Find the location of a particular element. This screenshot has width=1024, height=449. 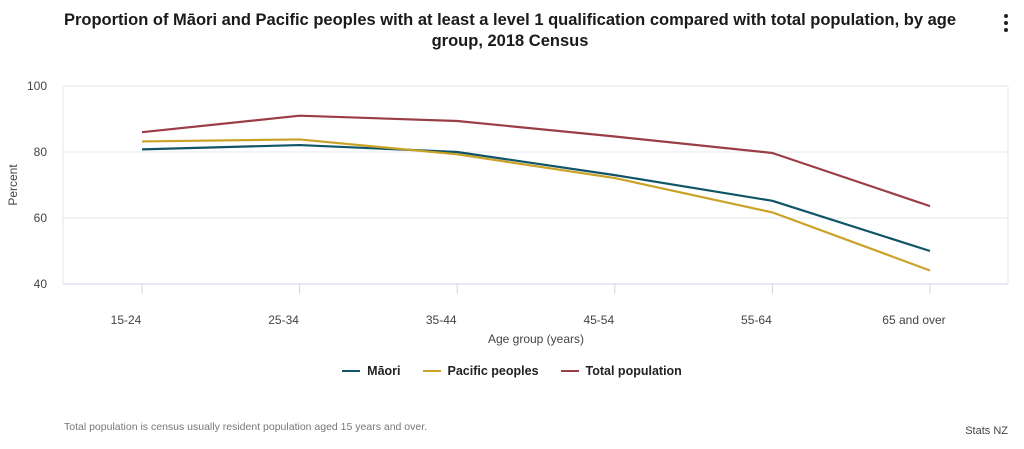

x-axis-ticks: 15-24 25-34 35-44 45-54 55-64 65 and over is located at coordinates (528, 305).